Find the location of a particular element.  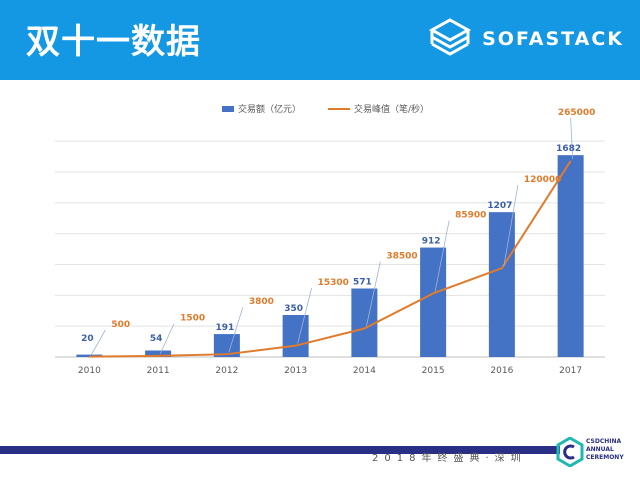

x-tick-label: 2011 is located at coordinates (158, 371).